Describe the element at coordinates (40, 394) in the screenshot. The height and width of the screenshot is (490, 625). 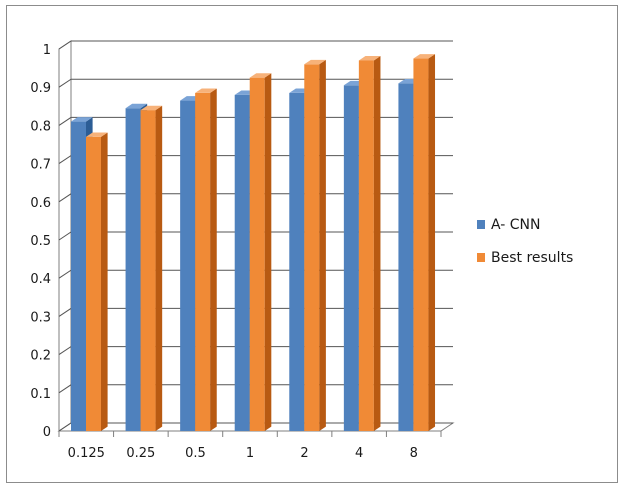
I see `y-tick-label: 0.1` at that location.